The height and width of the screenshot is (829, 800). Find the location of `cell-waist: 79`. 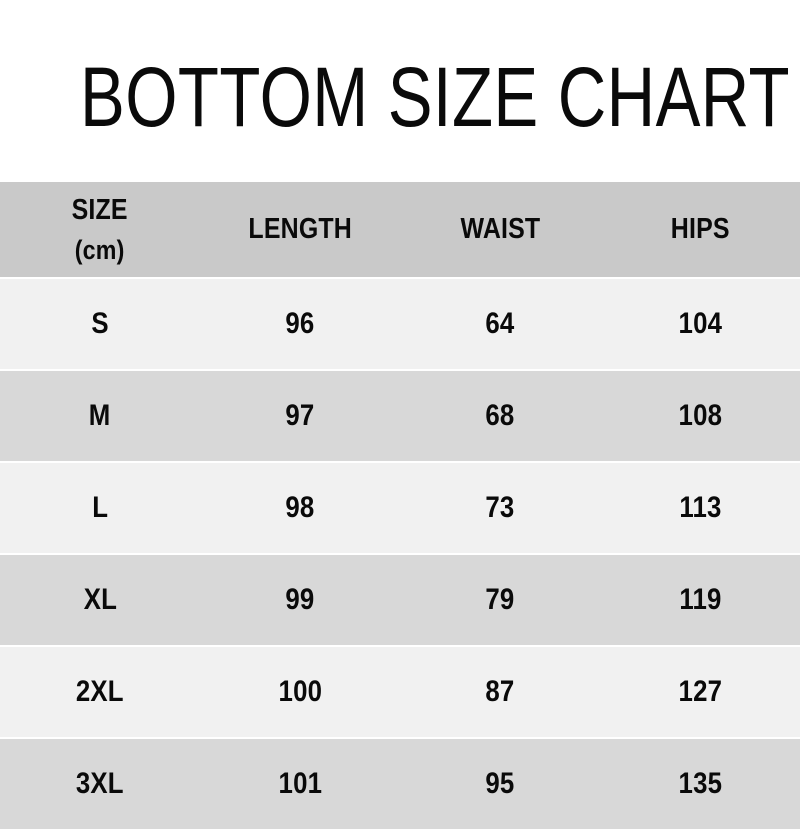

cell-waist: 79 is located at coordinates (500, 599).